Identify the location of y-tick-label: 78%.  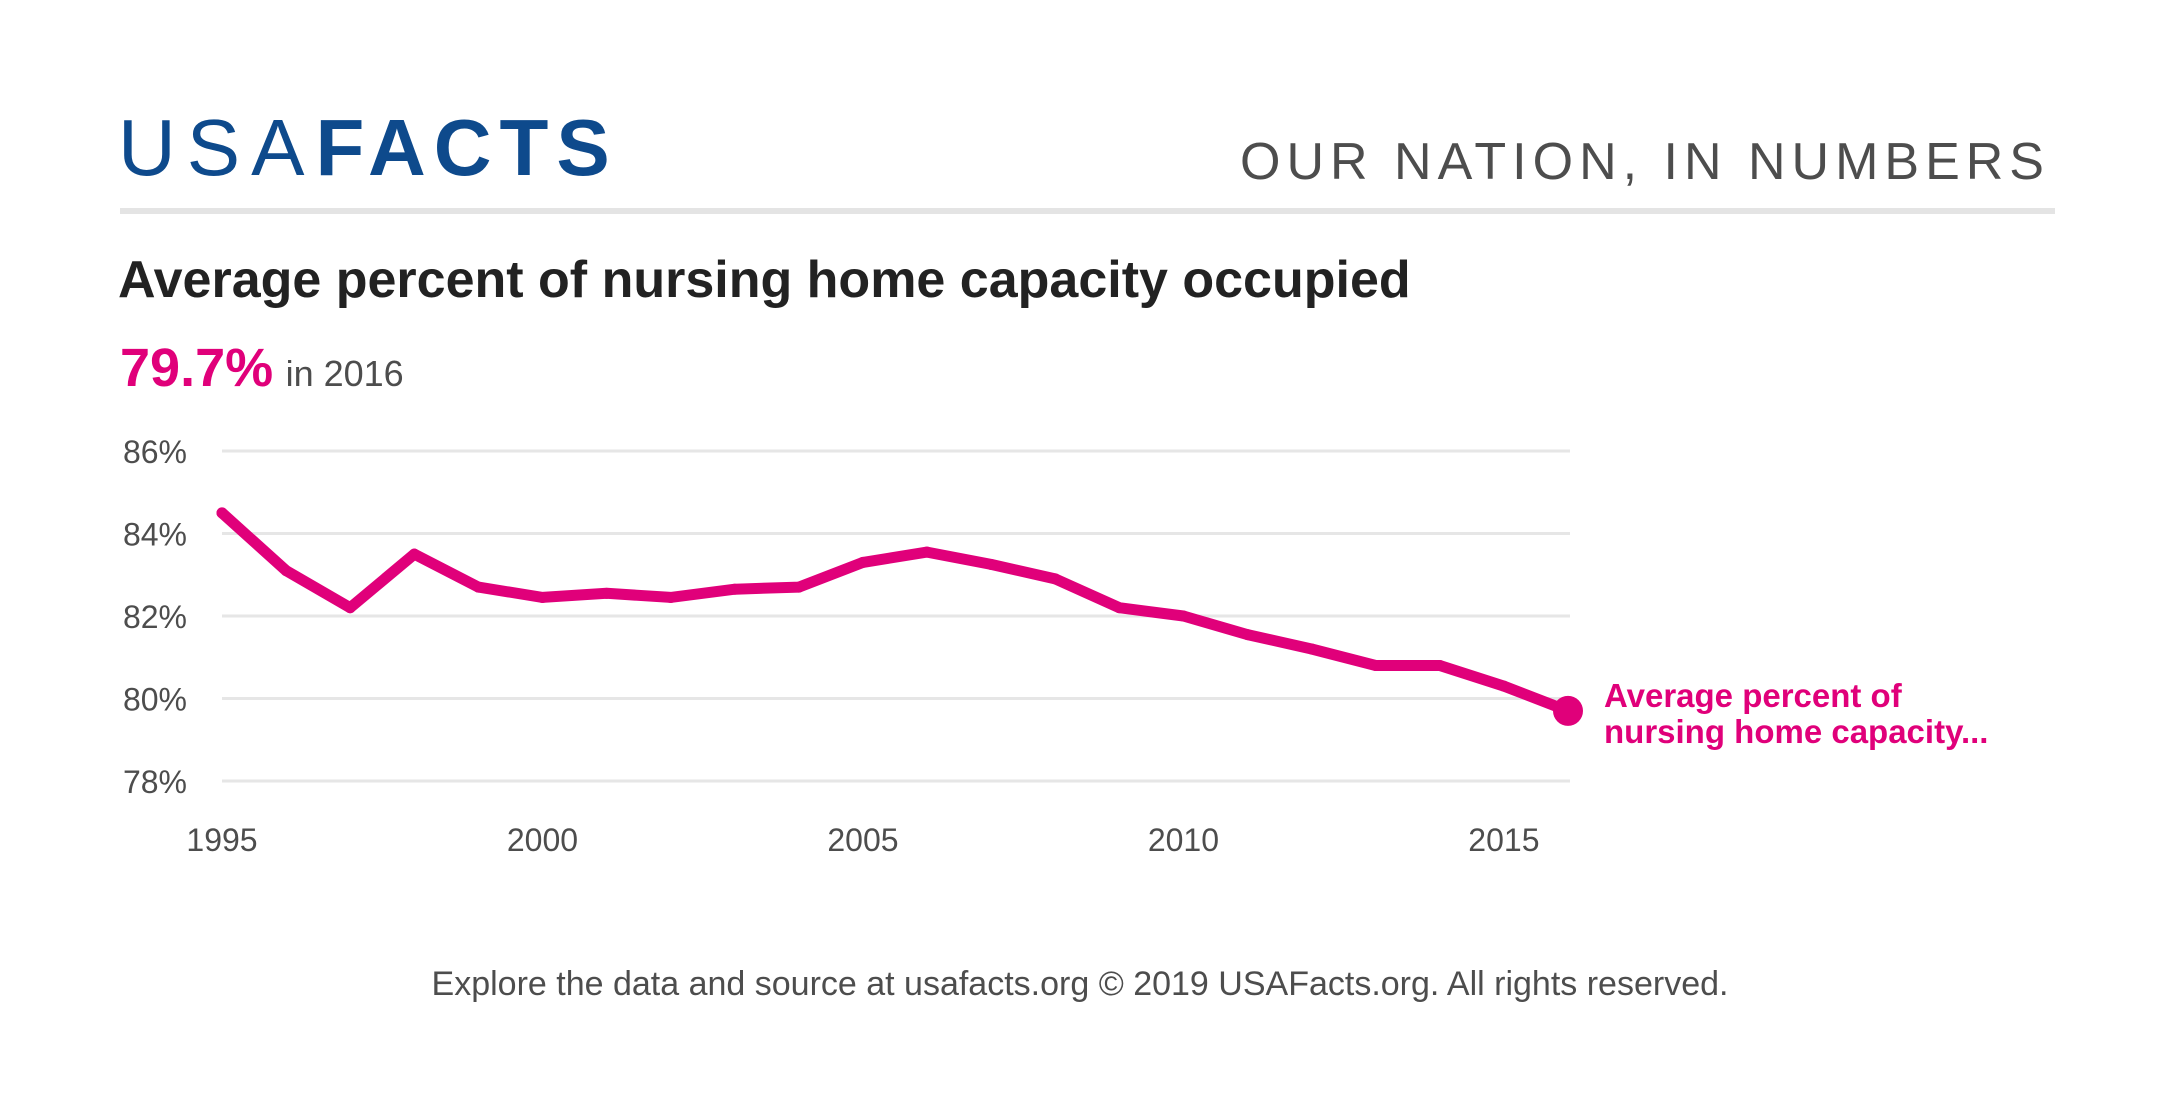
(155, 782).